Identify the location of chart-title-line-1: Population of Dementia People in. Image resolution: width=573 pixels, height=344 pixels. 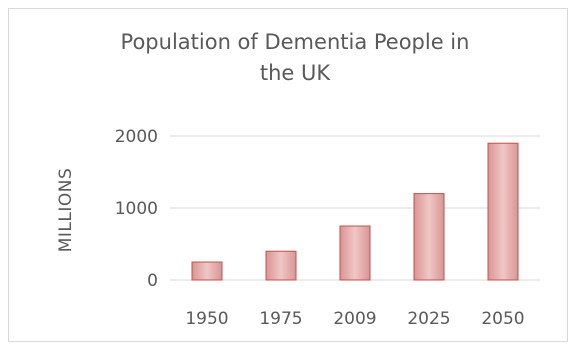
(295, 42).